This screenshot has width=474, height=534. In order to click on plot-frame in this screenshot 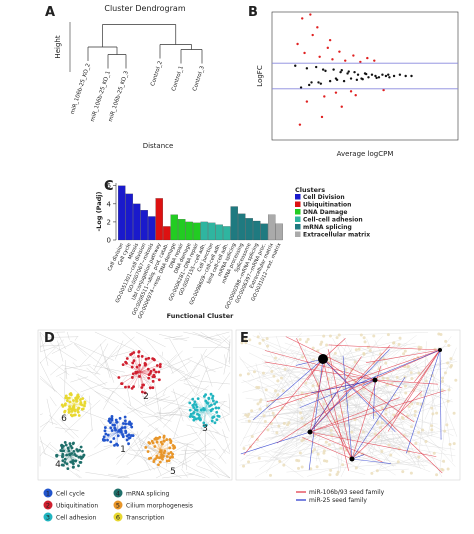, I will do `click(365, 76)`.